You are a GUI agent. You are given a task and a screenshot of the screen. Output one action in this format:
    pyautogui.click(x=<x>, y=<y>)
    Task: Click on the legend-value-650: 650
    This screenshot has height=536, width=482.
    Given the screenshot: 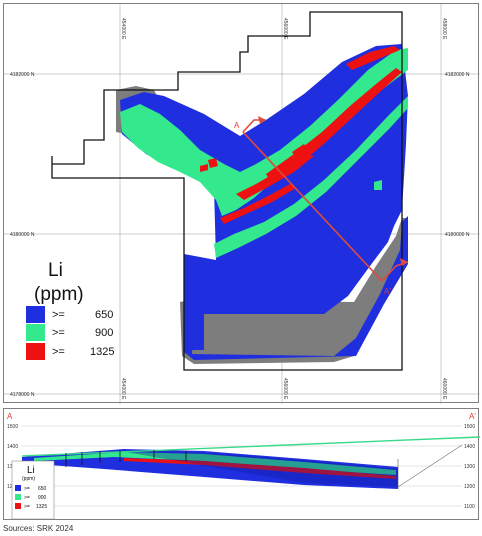 What is the action you would take?
    pyautogui.click(x=104, y=315)
    